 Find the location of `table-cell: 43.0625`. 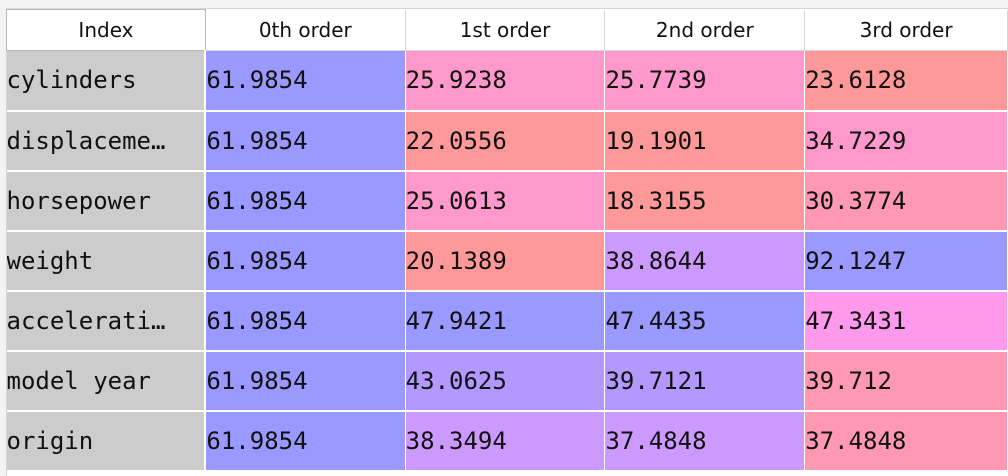

table-cell: 43.0625 is located at coordinates (505, 381).